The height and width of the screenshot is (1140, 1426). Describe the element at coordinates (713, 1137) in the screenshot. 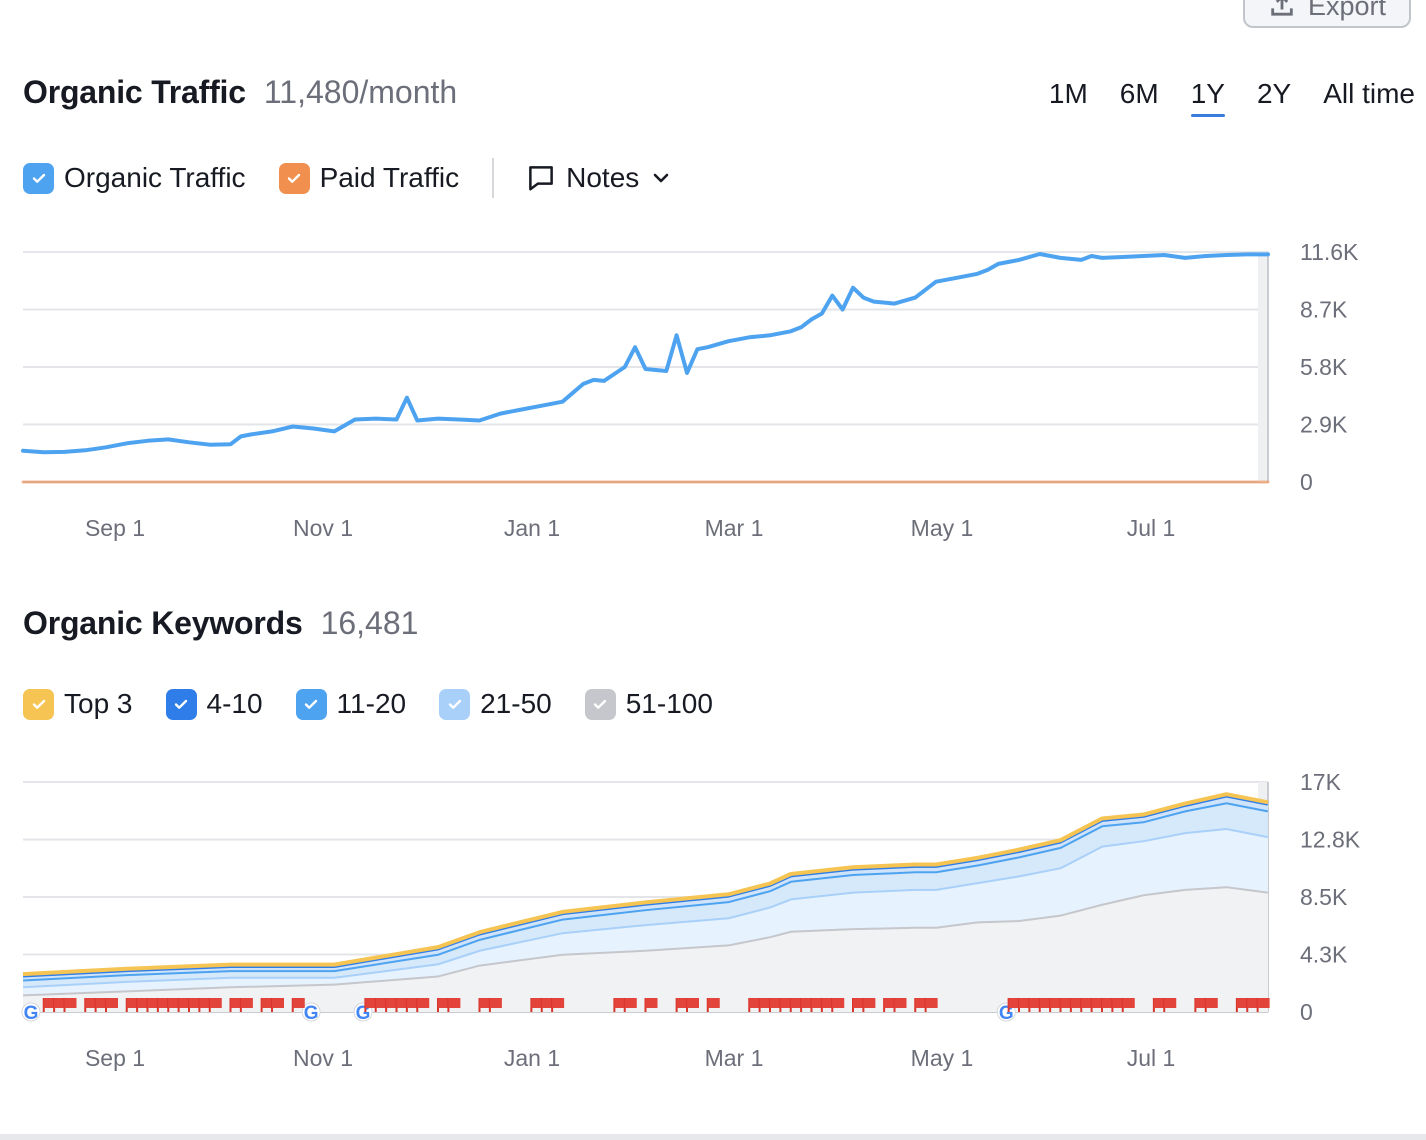

I see `bottom-divider` at that location.